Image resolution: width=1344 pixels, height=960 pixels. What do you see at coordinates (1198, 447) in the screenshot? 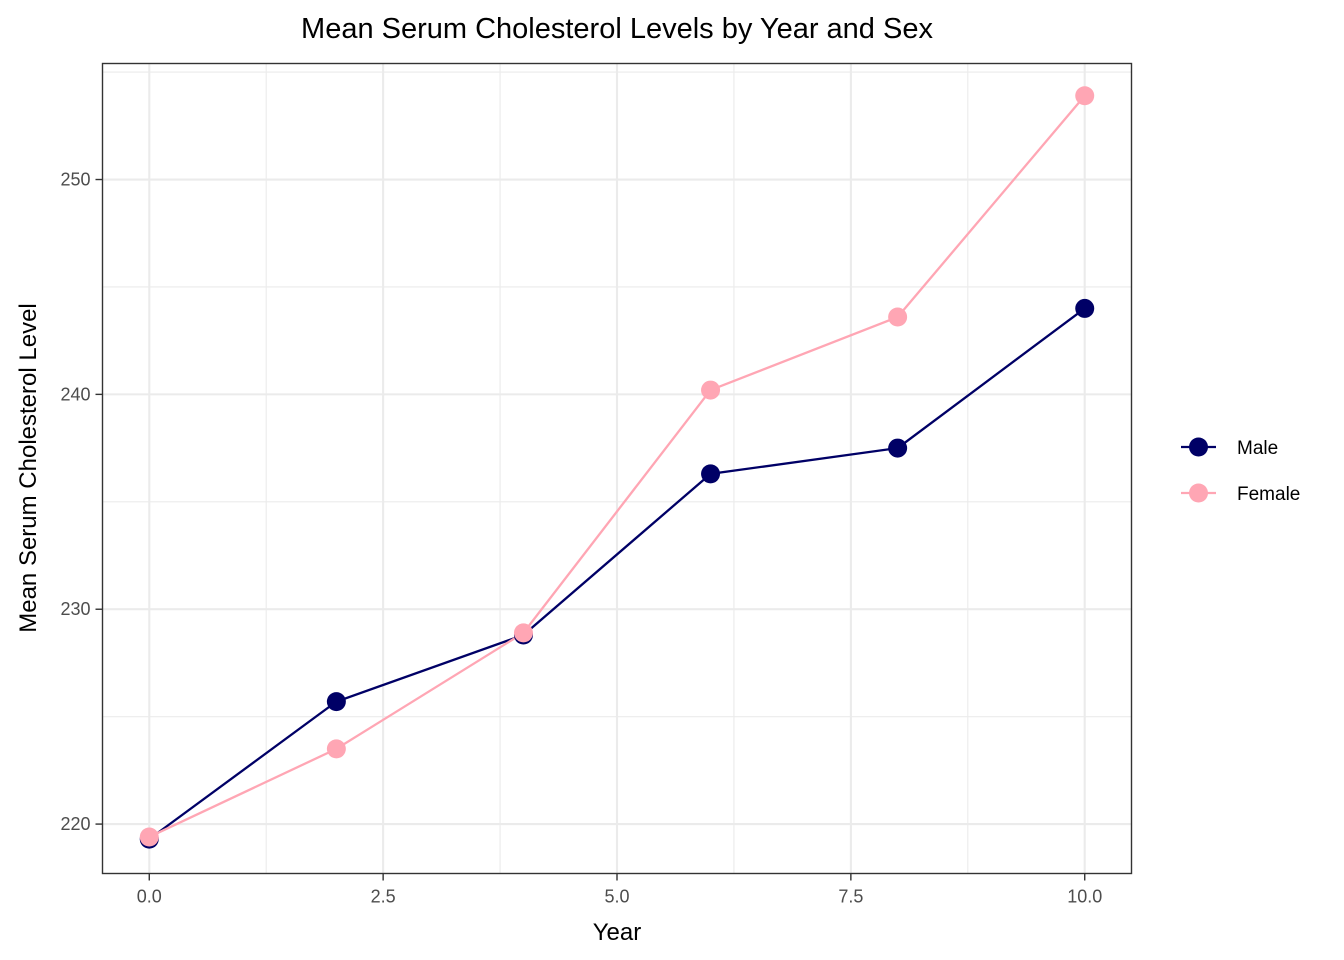
I see `legend-key-point-male` at bounding box center [1198, 447].